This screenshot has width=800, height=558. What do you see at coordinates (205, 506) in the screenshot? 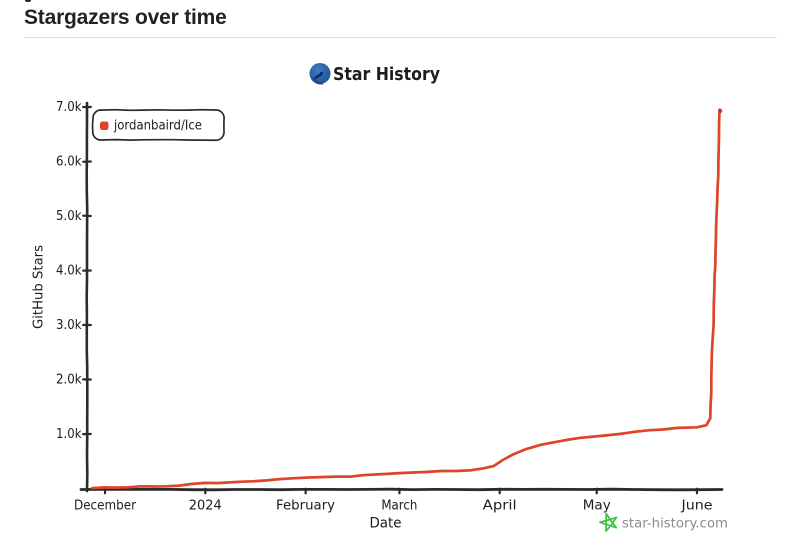
I see `x-tick-label: 2024` at bounding box center [205, 506].